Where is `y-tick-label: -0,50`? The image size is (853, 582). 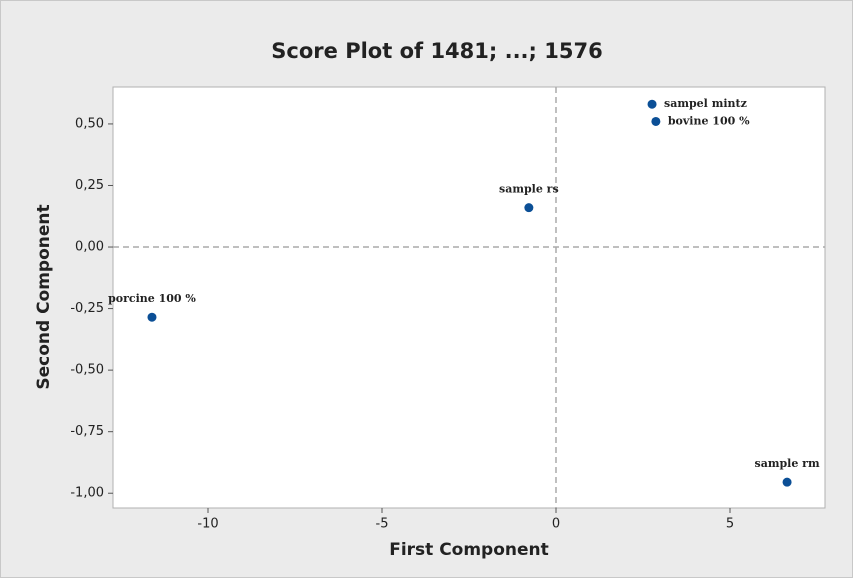
y-tick-label: -0,50 is located at coordinates (87, 370).